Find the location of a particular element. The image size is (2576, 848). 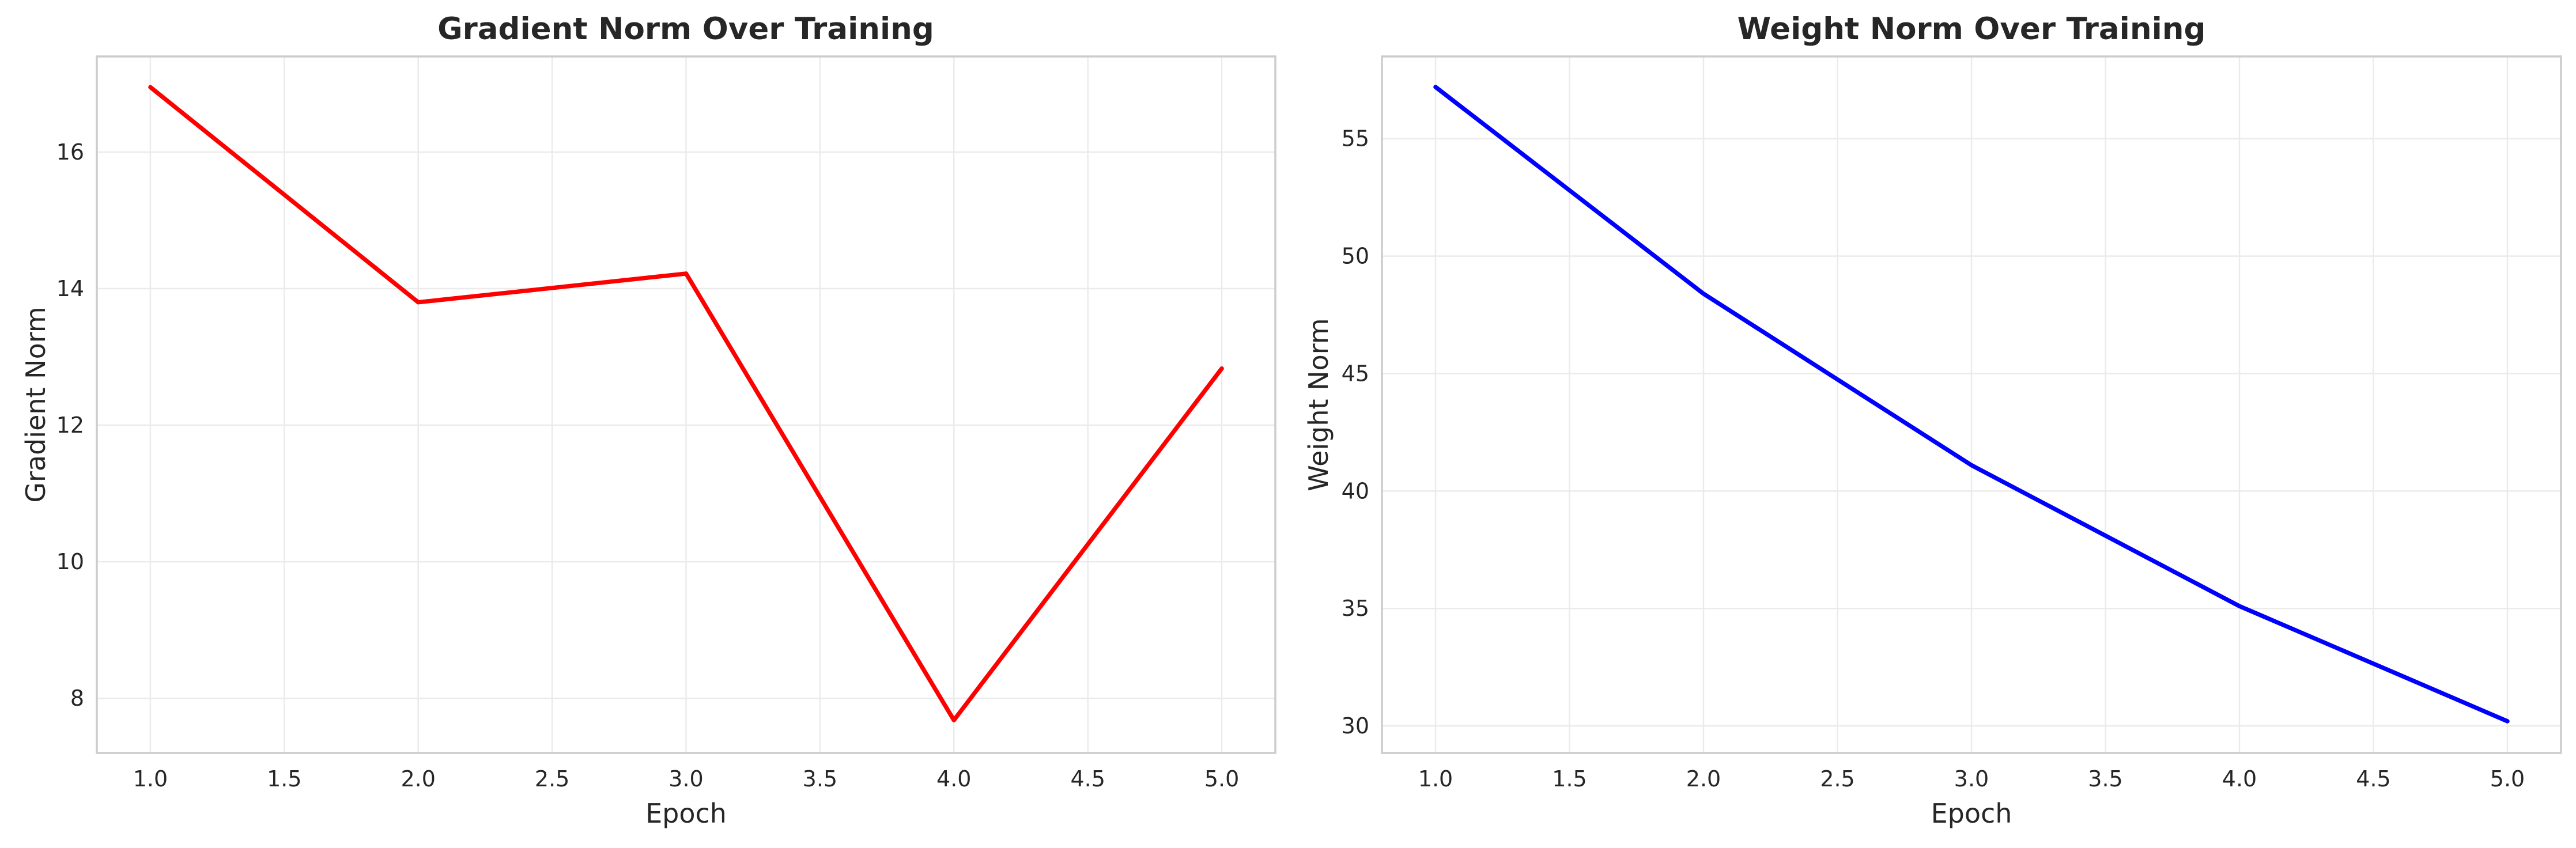

y-tick-label: 40 is located at coordinates (1355, 491).